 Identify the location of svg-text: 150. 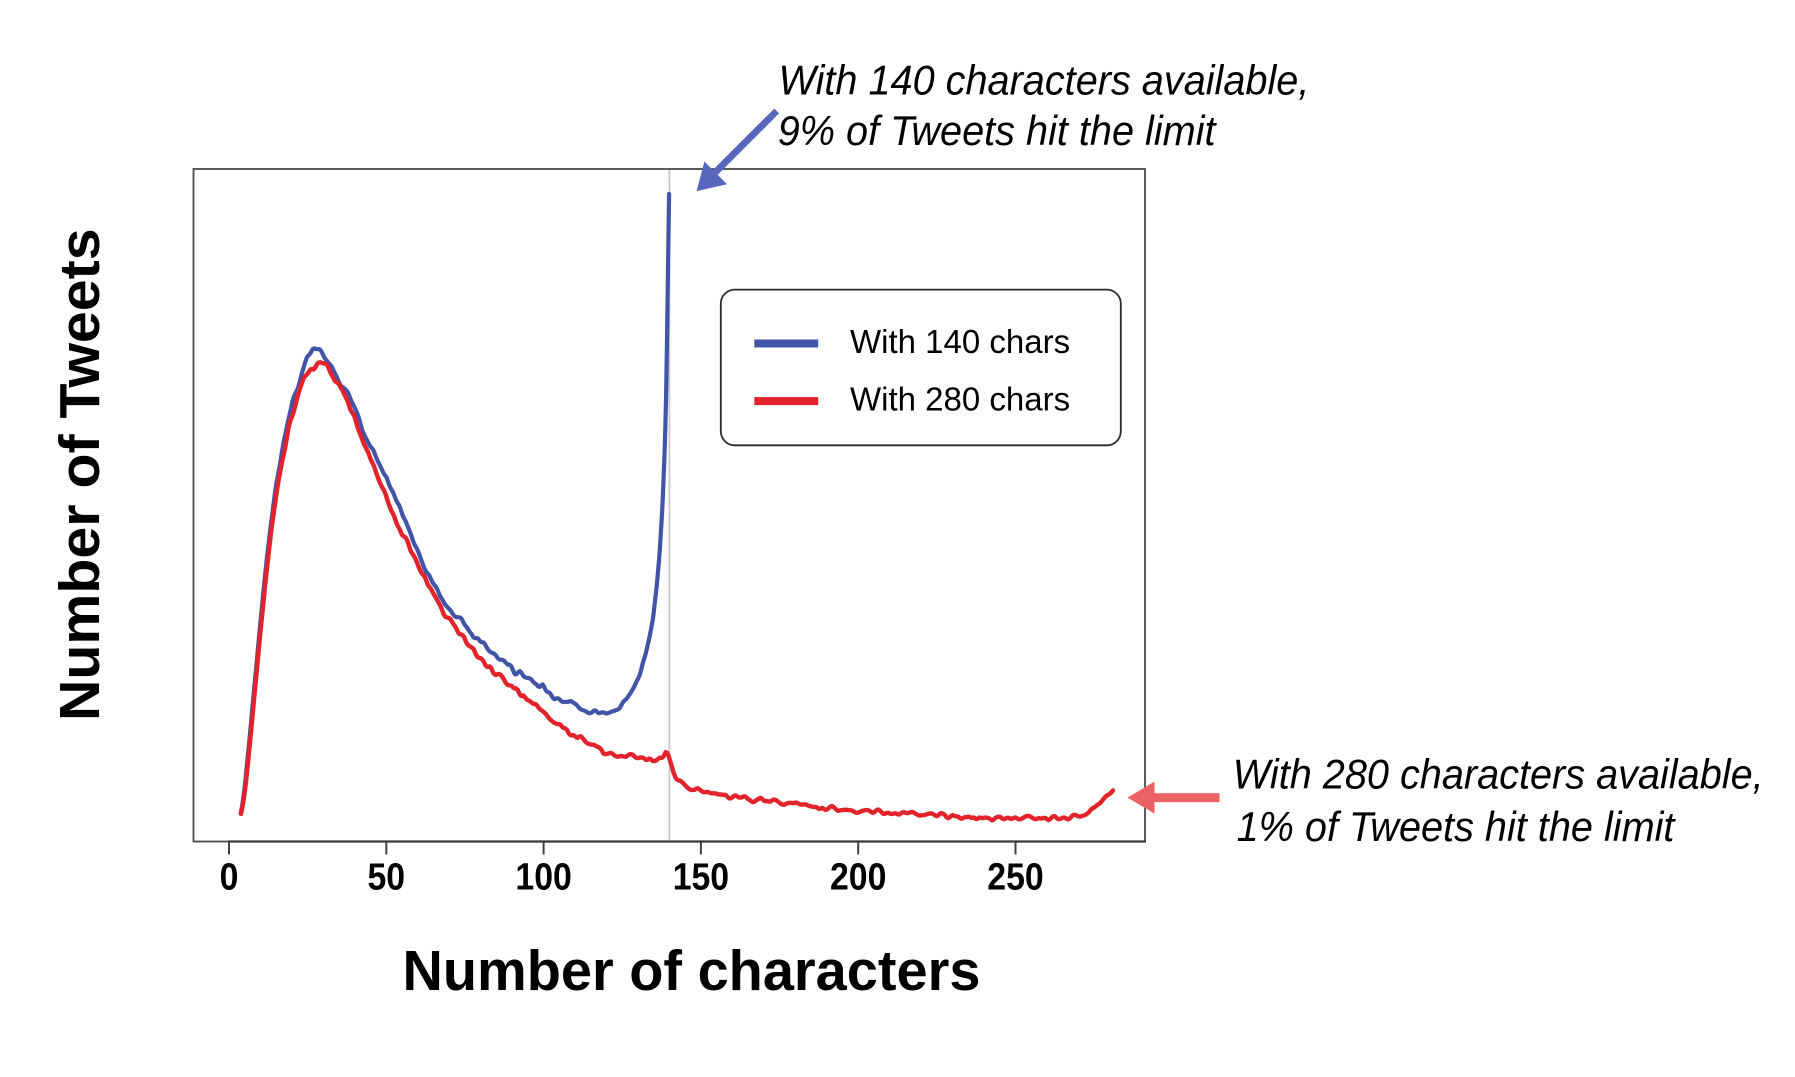
(701, 876).